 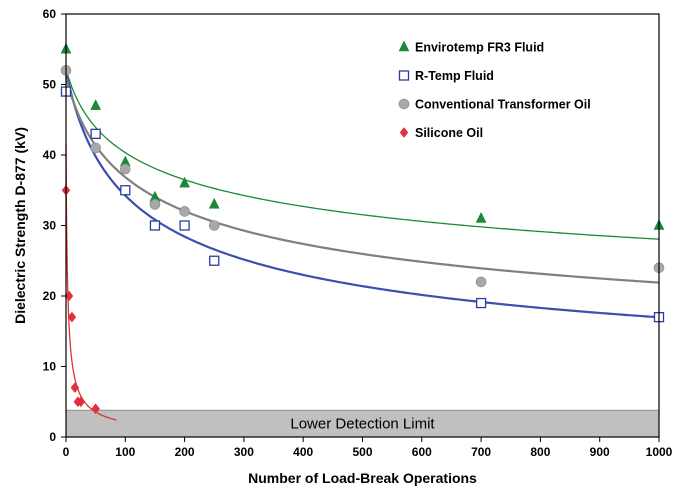 What do you see at coordinates (20, 225) in the screenshot?
I see `y-axis-title: Dielectric Strength D-877 (kV)` at bounding box center [20, 225].